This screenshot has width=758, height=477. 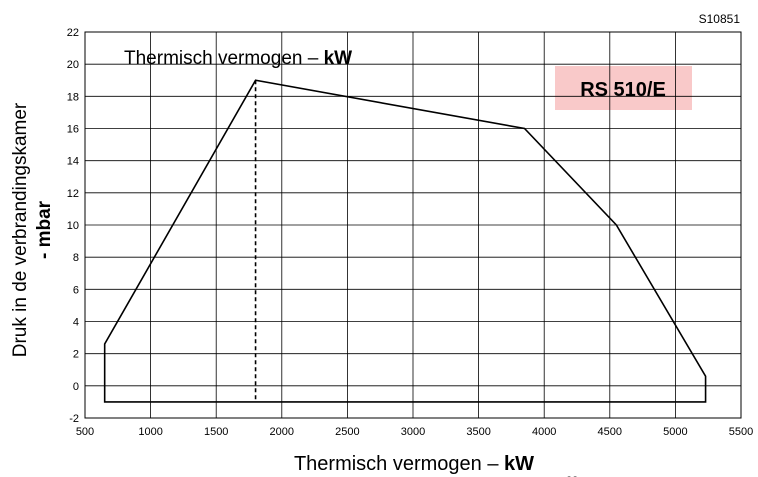 What do you see at coordinates (20, 229) in the screenshot?
I see `y-axis-label: Druk in de verbrandingskamer` at bounding box center [20, 229].